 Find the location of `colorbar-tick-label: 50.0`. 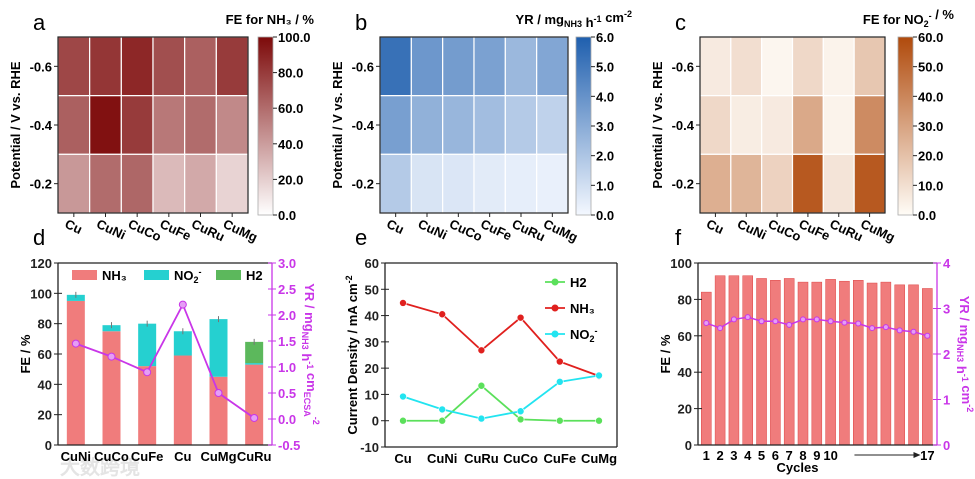

colorbar-tick-label: 50.0 is located at coordinates (930, 67).